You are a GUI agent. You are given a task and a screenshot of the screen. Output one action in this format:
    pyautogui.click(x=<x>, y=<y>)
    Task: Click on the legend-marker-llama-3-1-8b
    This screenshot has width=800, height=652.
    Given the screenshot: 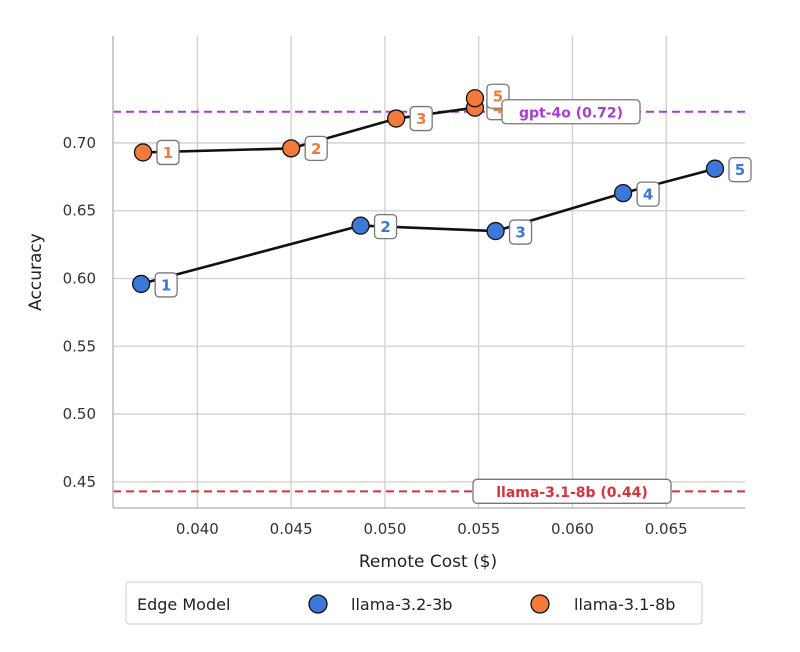 What is the action you would take?
    pyautogui.click(x=540, y=604)
    